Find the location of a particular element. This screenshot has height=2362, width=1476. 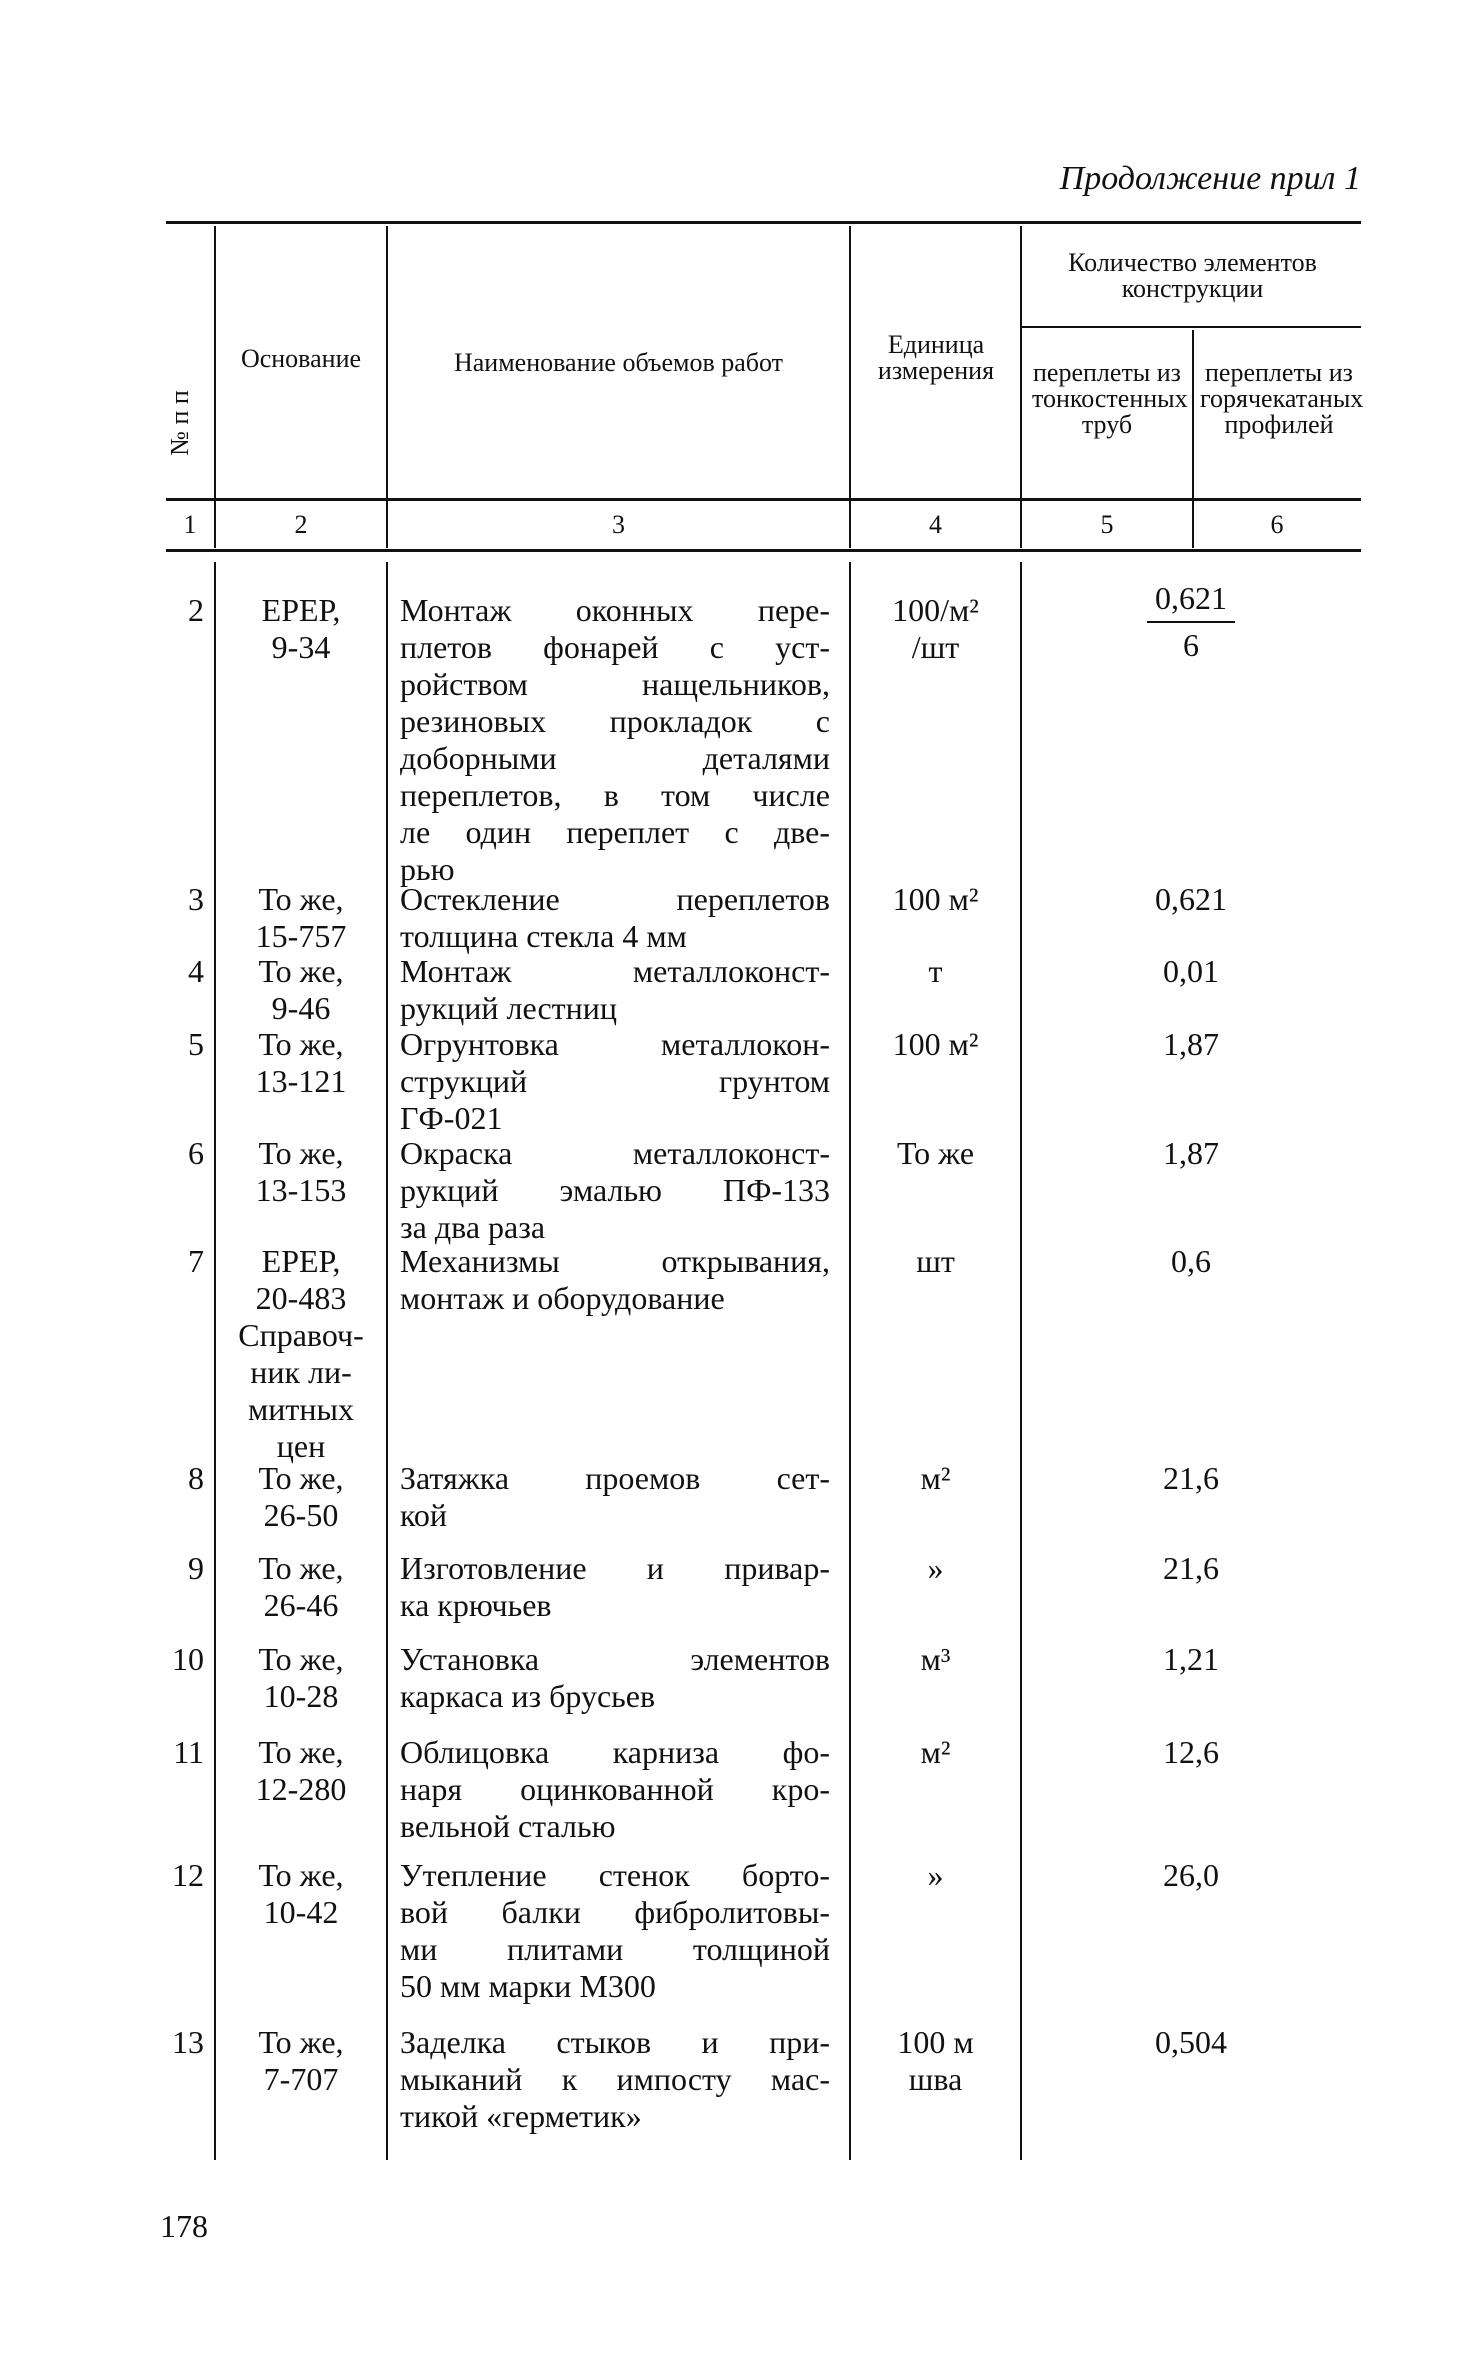

basis-line: 10-28 is located at coordinates (301, 1696).